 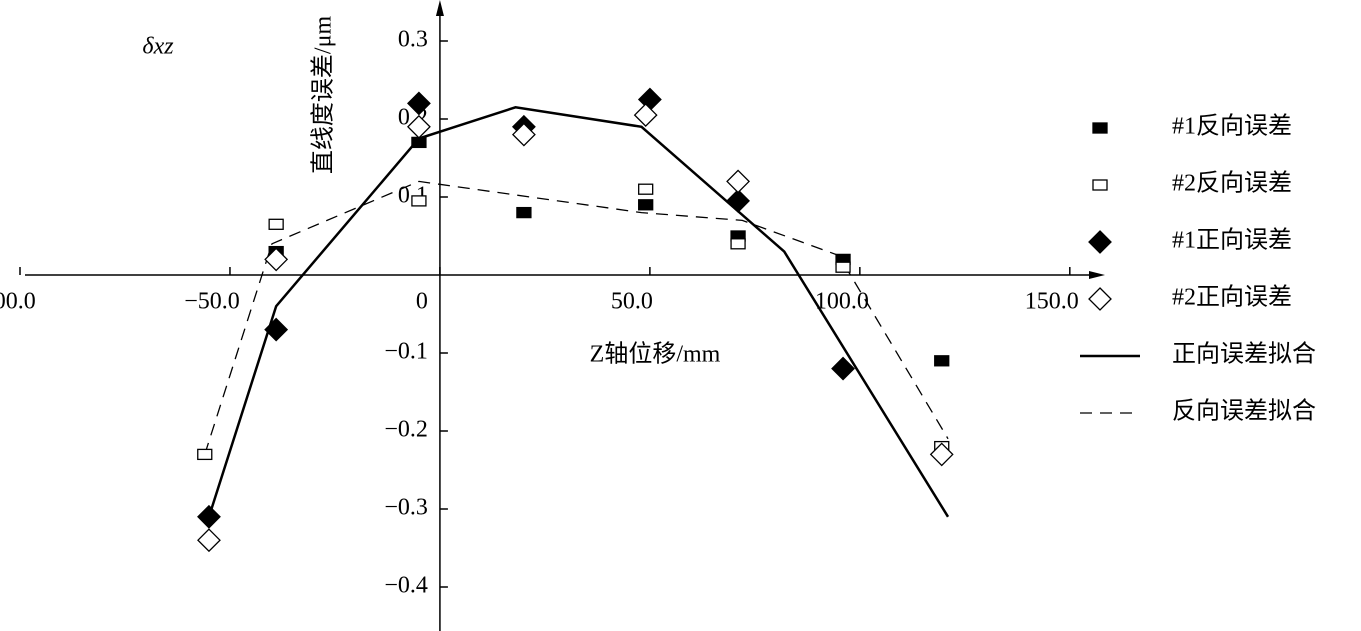 I want to click on x-tick-label: 0, so click(x=422, y=302).